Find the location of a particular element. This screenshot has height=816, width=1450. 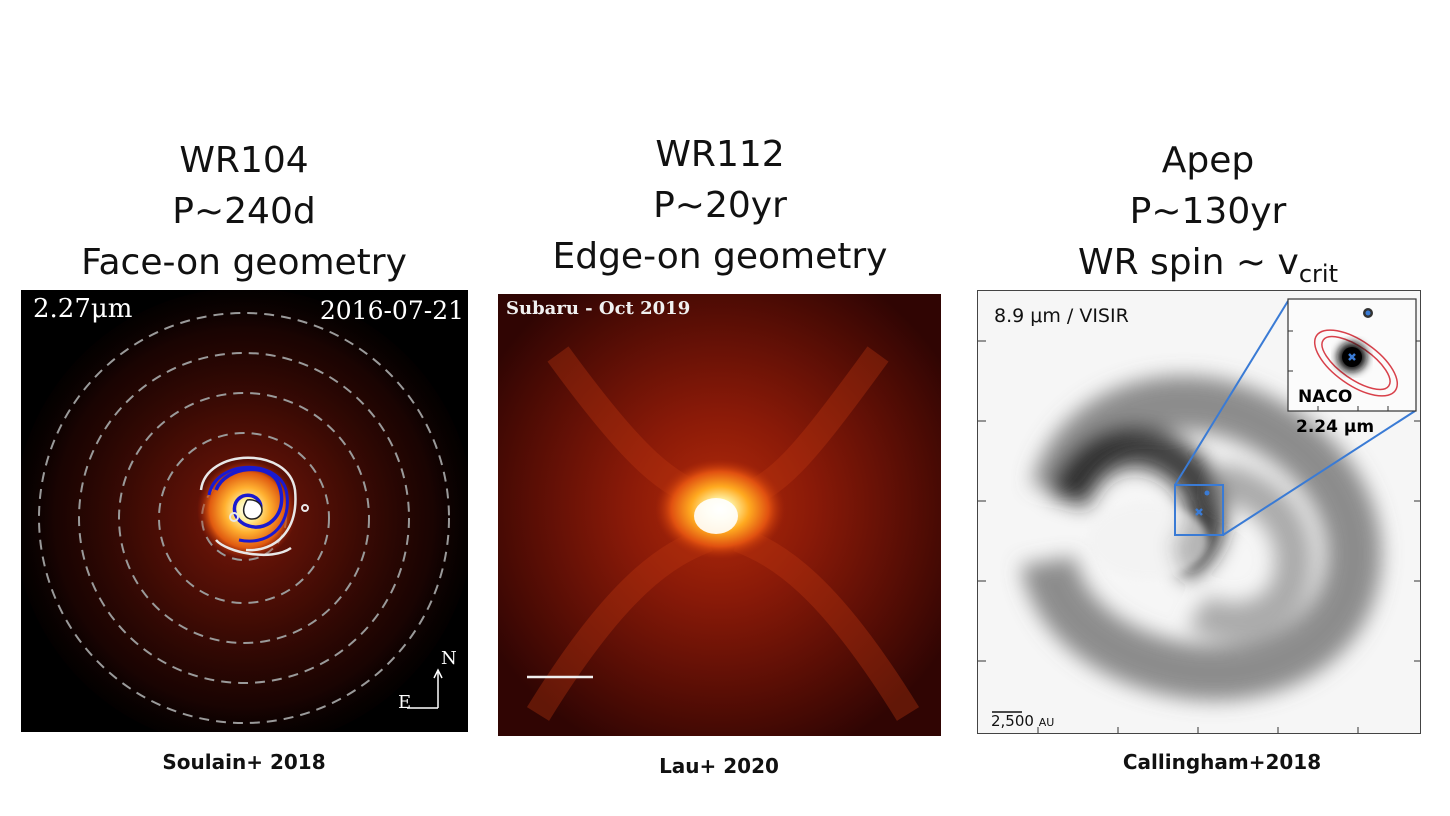

compass-north-label: N is located at coordinates (449, 658).